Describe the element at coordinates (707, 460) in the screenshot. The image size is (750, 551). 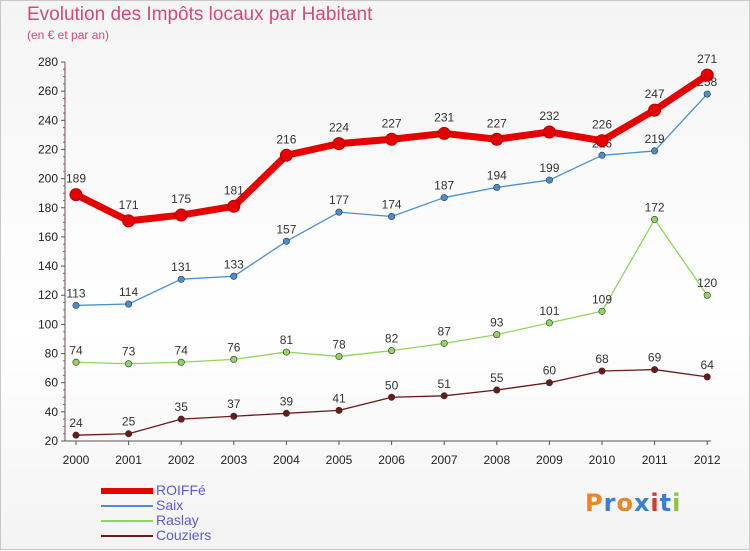
I see `x-tick-label: 2012` at that location.